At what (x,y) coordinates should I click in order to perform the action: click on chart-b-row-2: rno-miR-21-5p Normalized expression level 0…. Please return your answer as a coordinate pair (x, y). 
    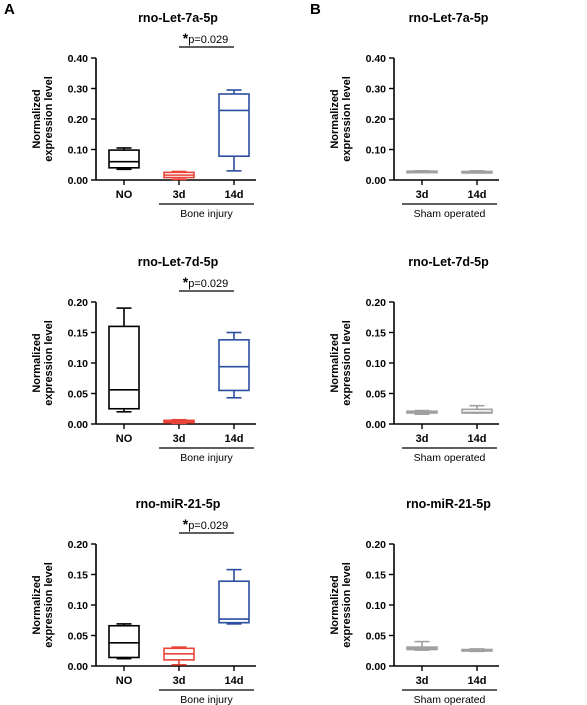
    Looking at the image, I should click on (414, 601).